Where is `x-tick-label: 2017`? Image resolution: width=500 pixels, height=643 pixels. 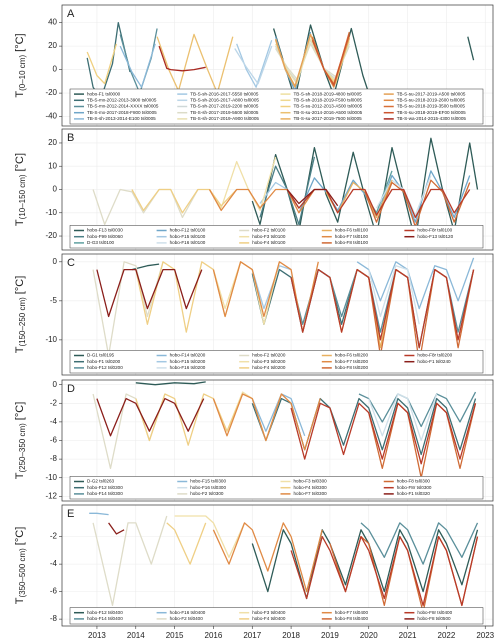 x-tick-label: 2017 is located at coordinates (252, 635).